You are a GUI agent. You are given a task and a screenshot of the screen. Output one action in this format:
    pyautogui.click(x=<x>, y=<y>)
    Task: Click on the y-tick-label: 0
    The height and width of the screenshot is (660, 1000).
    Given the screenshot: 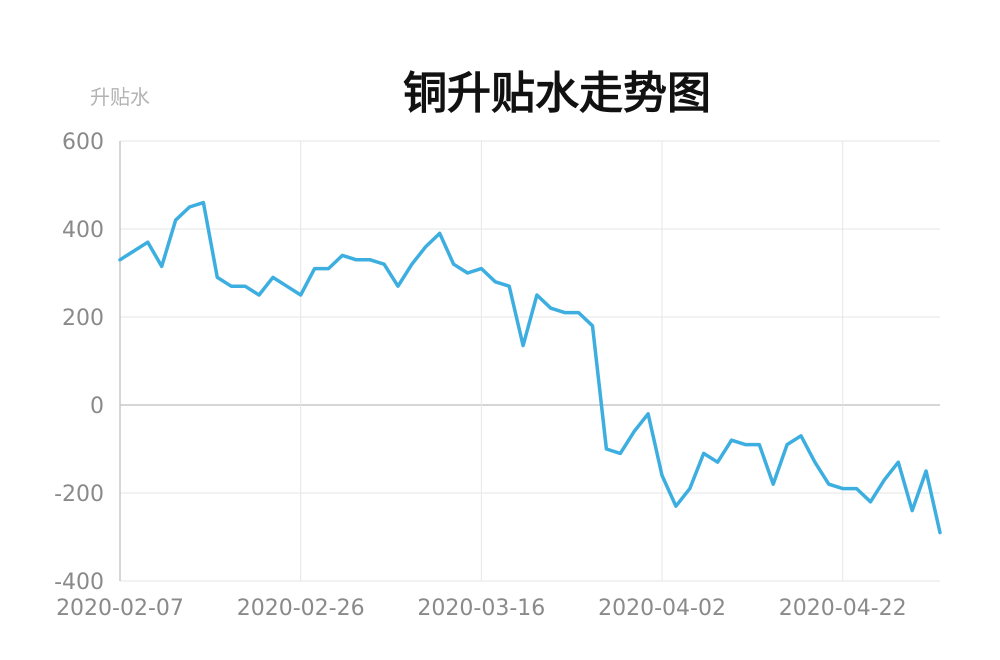 What is the action you would take?
    pyautogui.click(x=97, y=406)
    